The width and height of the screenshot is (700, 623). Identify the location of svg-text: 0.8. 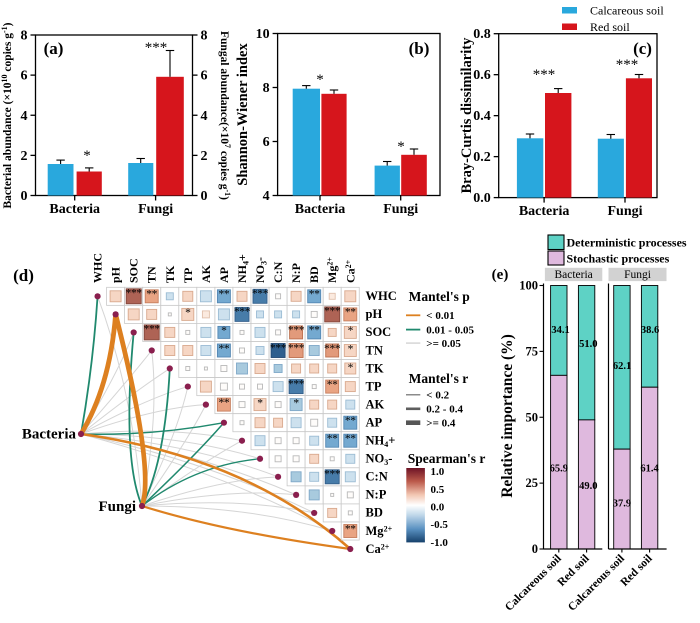
(482, 34).